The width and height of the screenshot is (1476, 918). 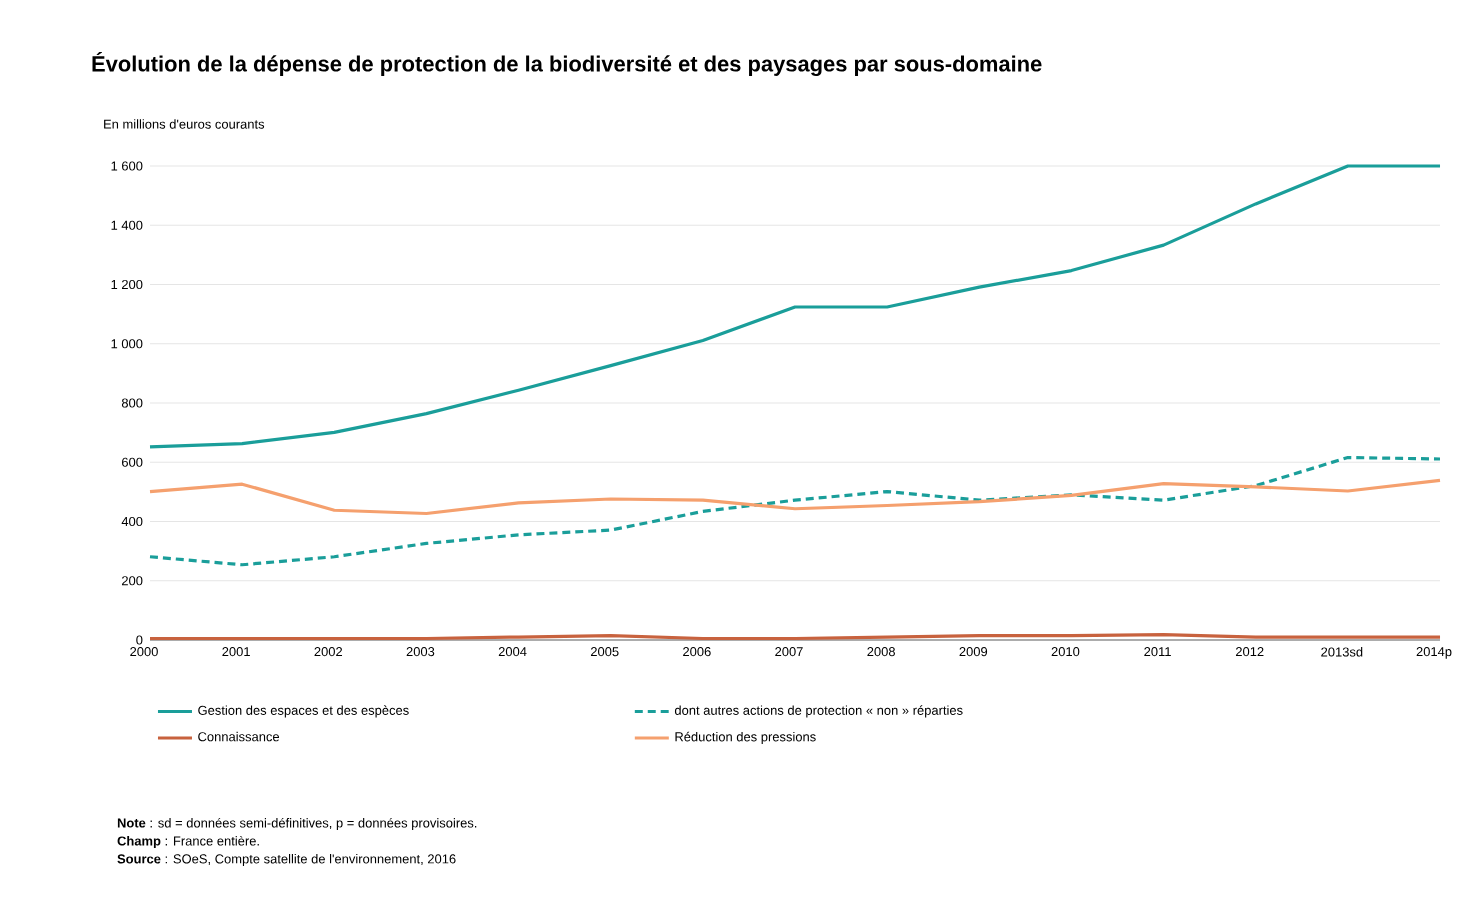 I want to click on chart-title: Évolution de la dépense de protection de la biodiversité et des paysages par sous-domaine, so click(x=567, y=64).